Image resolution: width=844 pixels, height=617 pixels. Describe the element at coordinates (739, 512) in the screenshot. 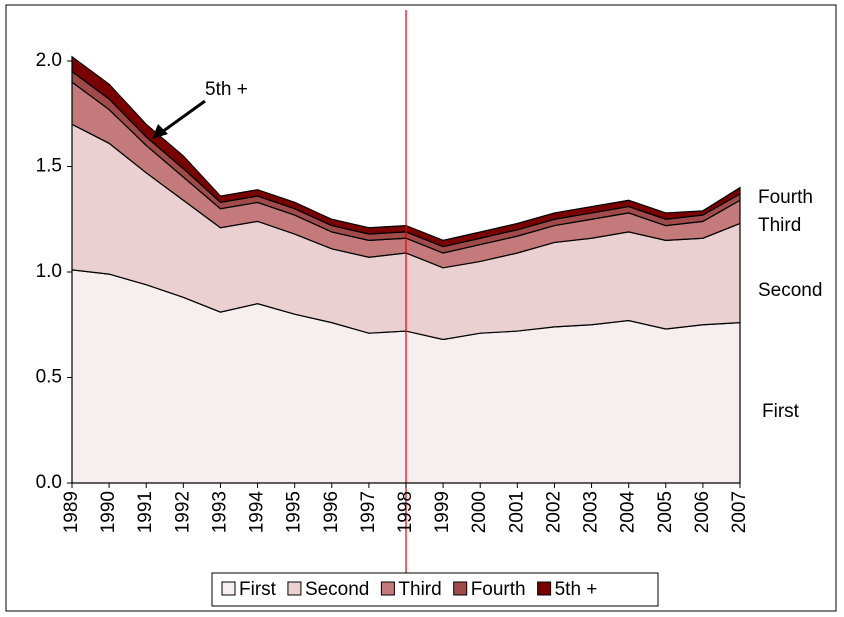

I see `x-tick-label: 2007` at that location.